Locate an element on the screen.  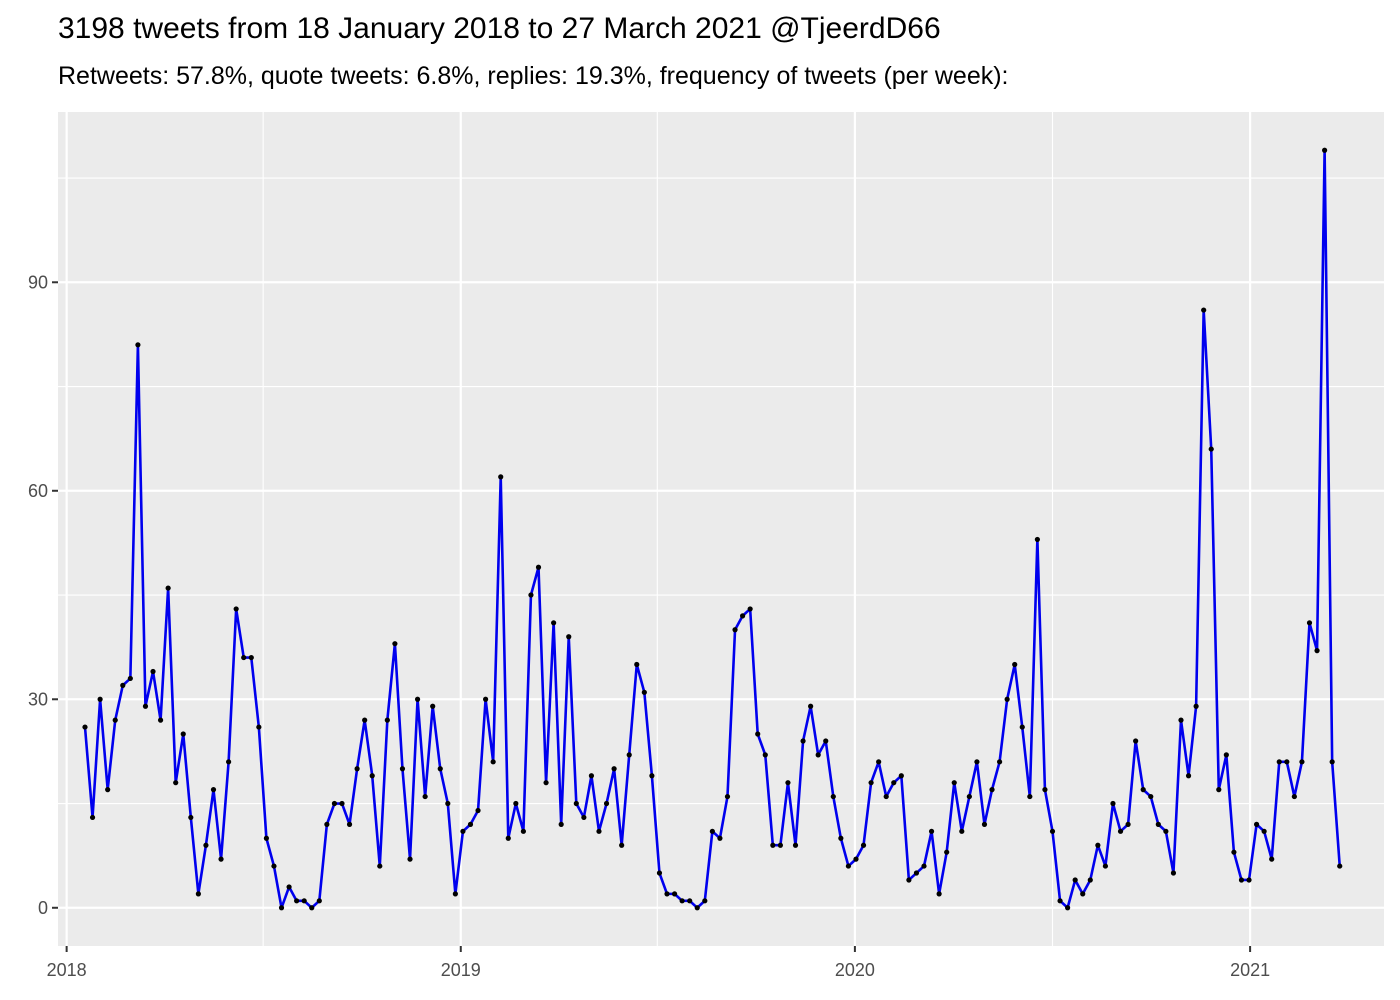
x-tick-label: 2019 is located at coordinates (461, 970).